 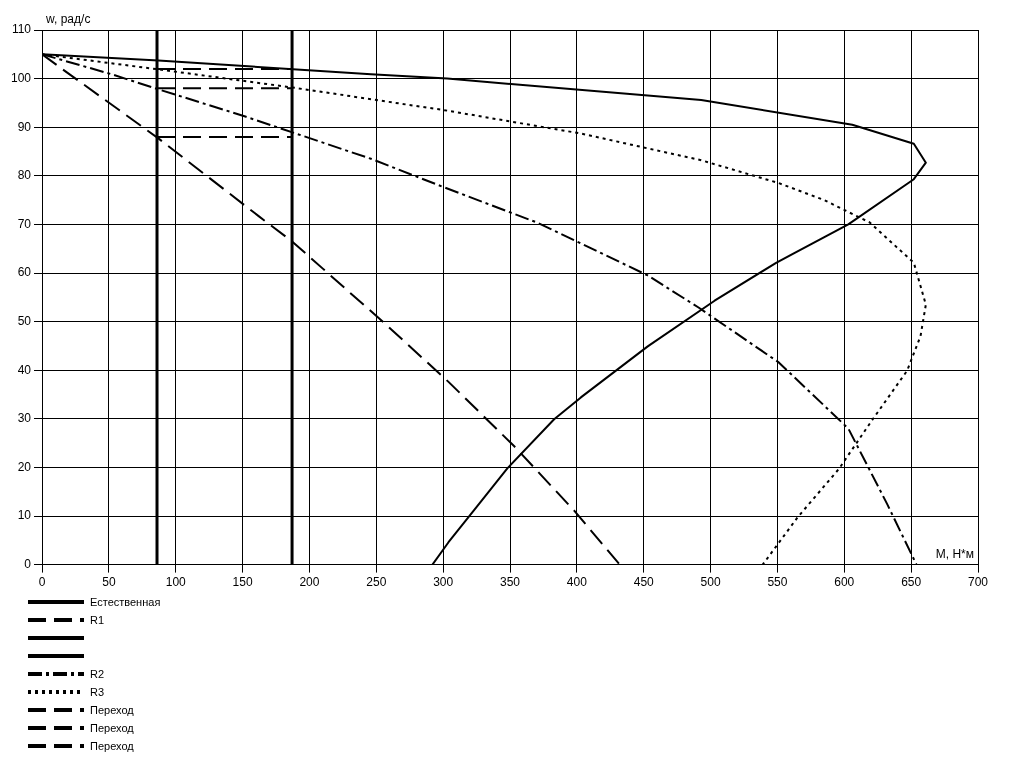 What do you see at coordinates (376, 582) in the screenshot?
I see `x-tick-label: 250` at bounding box center [376, 582].